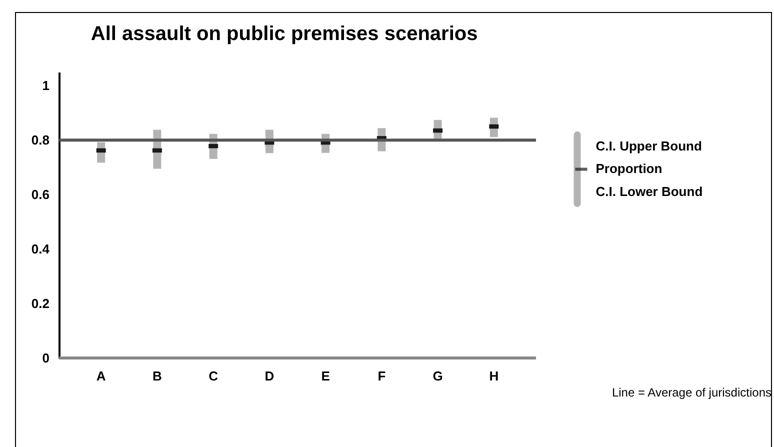 Image resolution: width=774 pixels, height=447 pixels. I want to click on text: Line = Average of jurisdictions, so click(692, 392).